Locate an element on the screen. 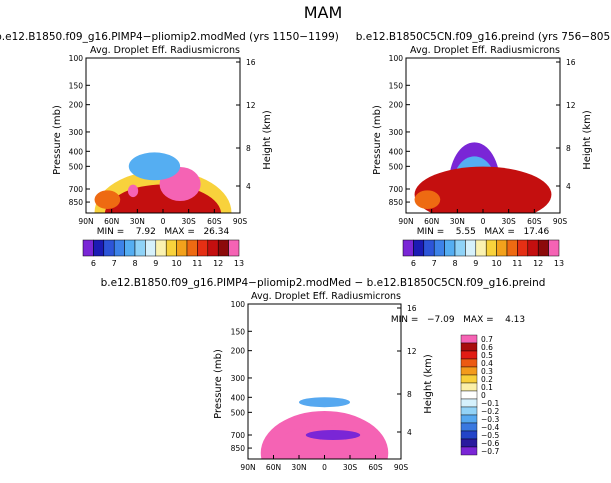 This screenshot has height=483, width=611. stats-label: MIN = 7.92 MAX = 26.34 is located at coordinates (163, 232).